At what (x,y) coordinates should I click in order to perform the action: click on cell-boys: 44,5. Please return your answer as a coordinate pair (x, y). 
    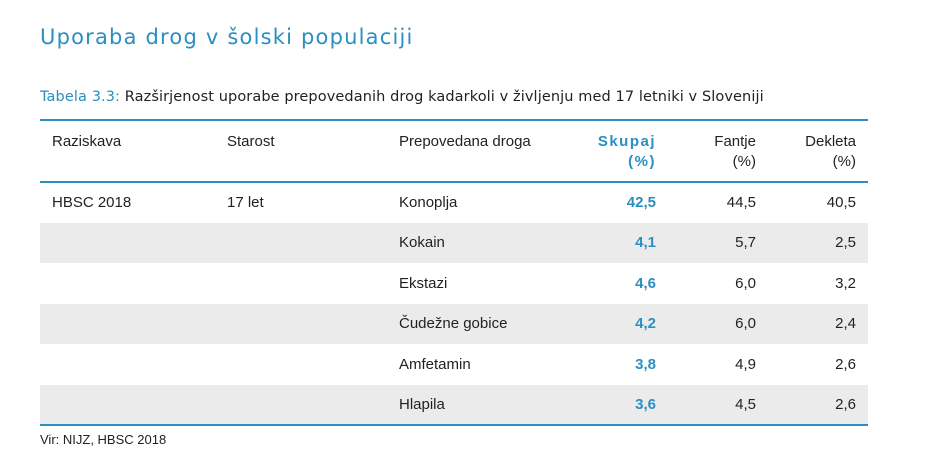
    Looking at the image, I should click on (741, 203).